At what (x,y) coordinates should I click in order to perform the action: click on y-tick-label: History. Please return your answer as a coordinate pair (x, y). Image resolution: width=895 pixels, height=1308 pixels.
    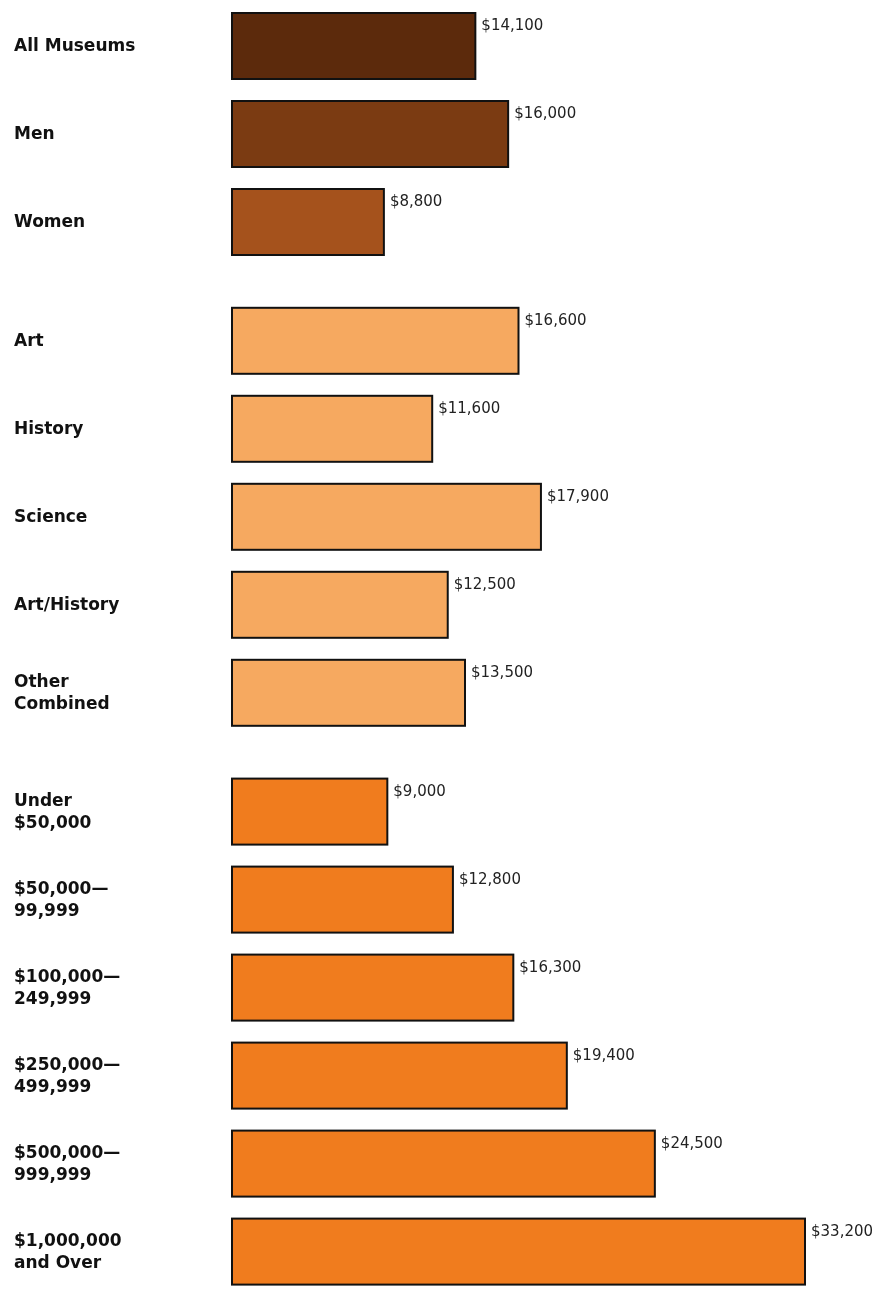
    Looking at the image, I should click on (49, 427).